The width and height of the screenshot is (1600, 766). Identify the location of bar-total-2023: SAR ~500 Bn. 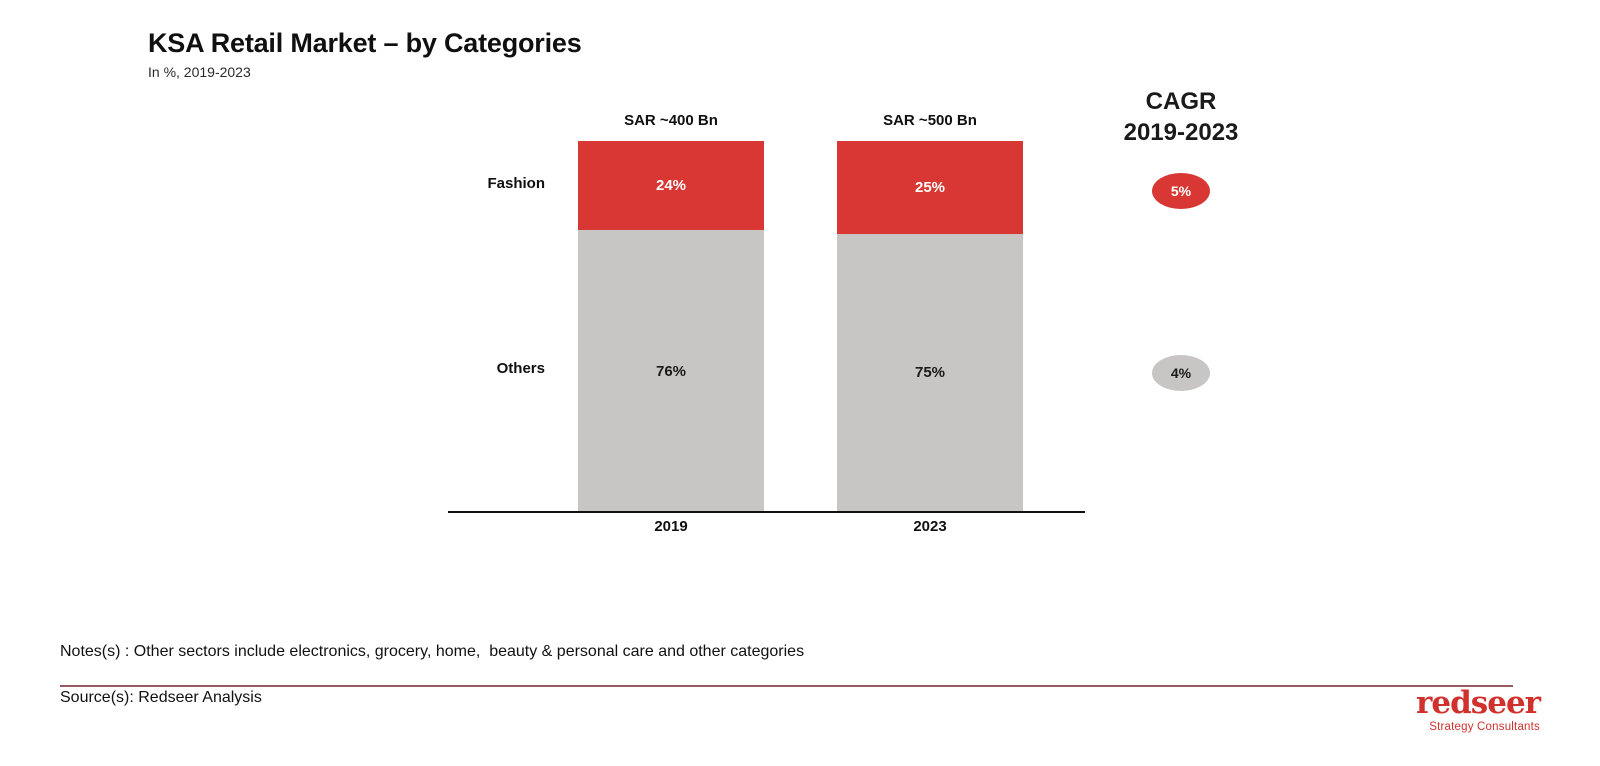
(930, 120).